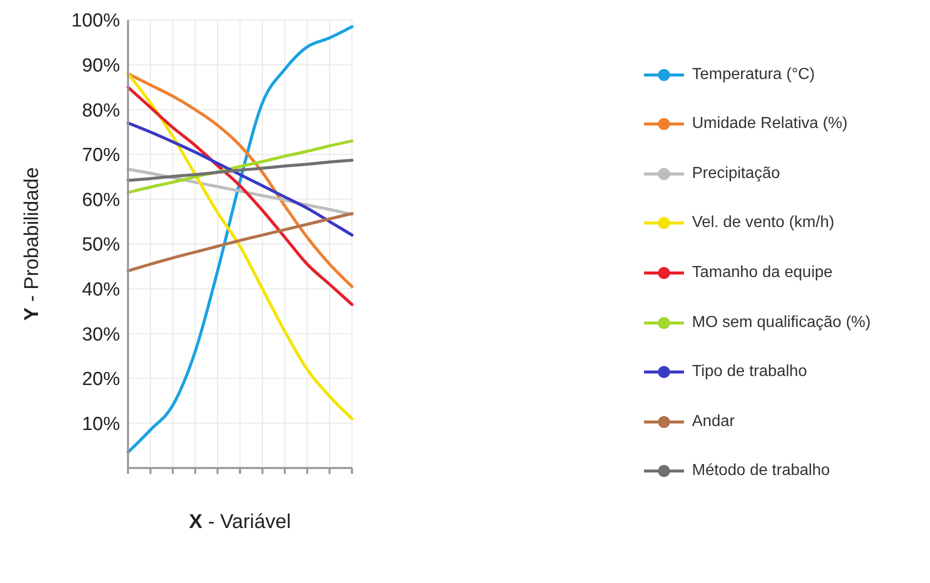  Describe the element at coordinates (101, 200) in the screenshot. I see `y-tick-label: 60%` at that location.